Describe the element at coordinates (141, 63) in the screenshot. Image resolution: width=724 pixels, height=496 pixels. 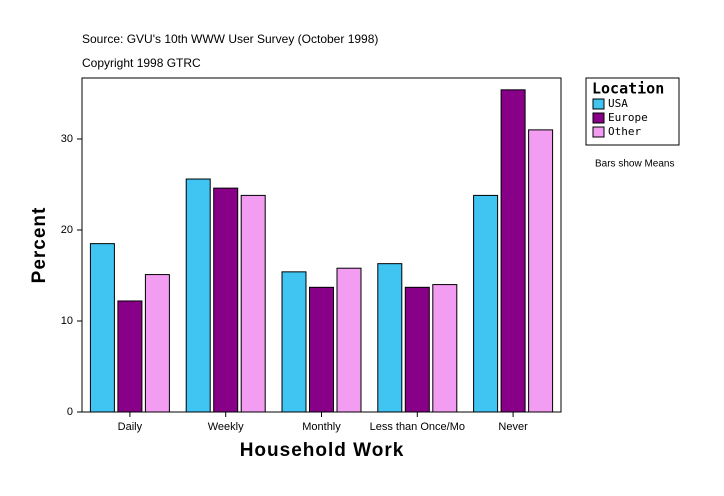
I see `chart-subtitle: Copyright 1998 GTRC` at that location.